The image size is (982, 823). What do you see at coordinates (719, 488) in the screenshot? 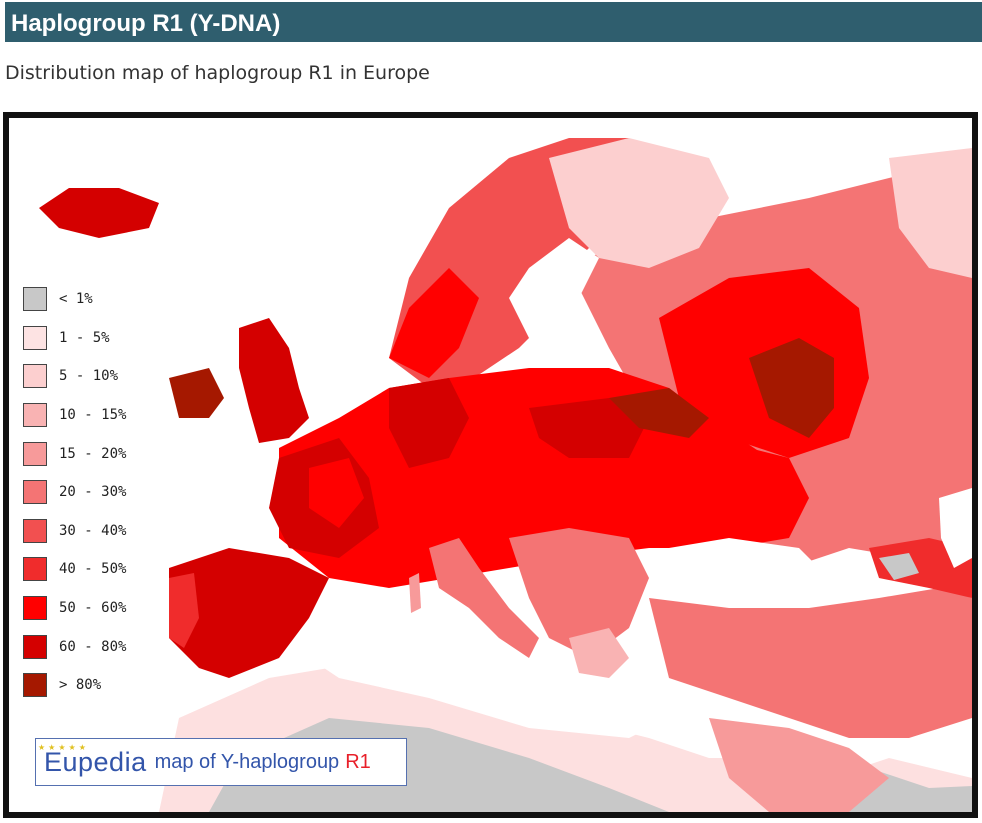
I see `region-ukraine` at bounding box center [719, 488].